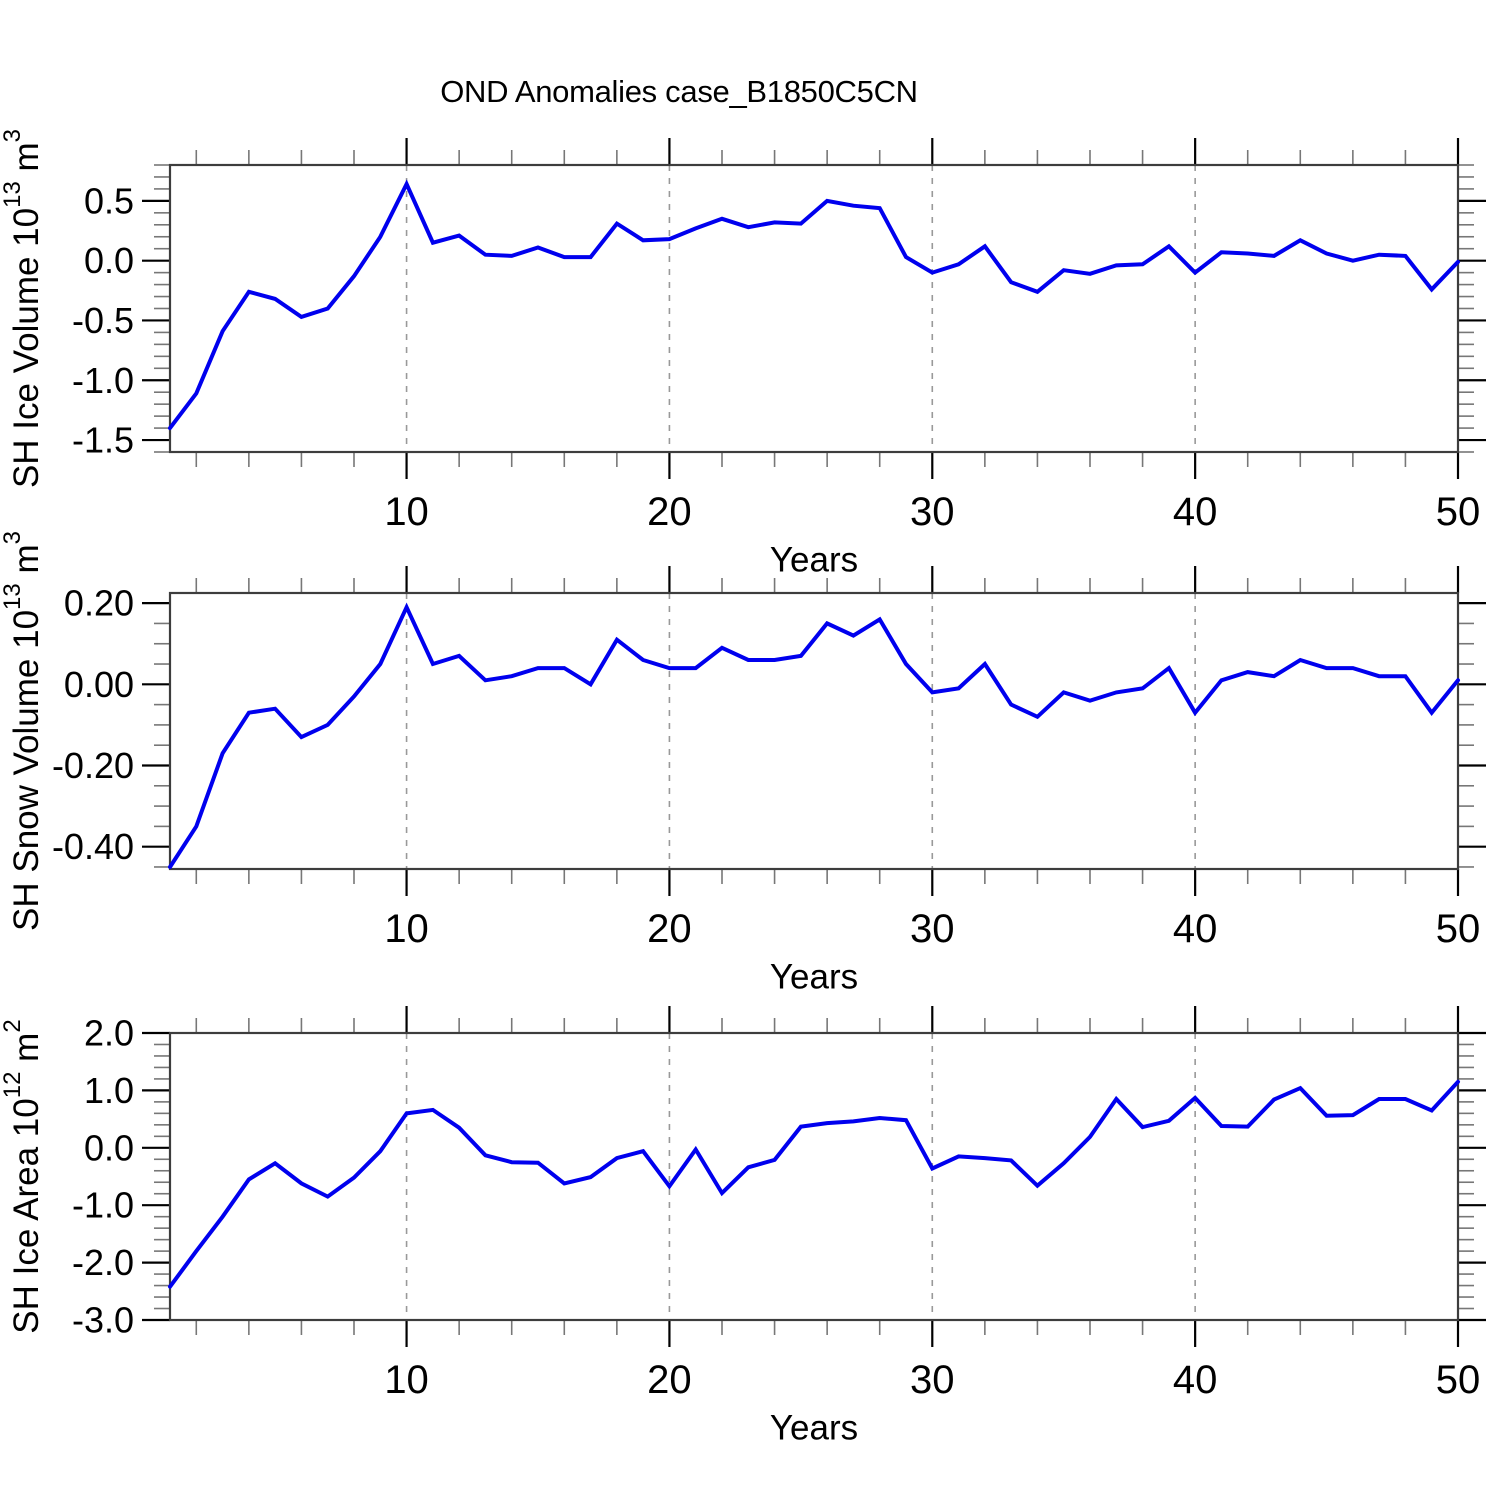  What do you see at coordinates (103, 320) in the screenshot?
I see `y-tick-label: -0.5` at bounding box center [103, 320].